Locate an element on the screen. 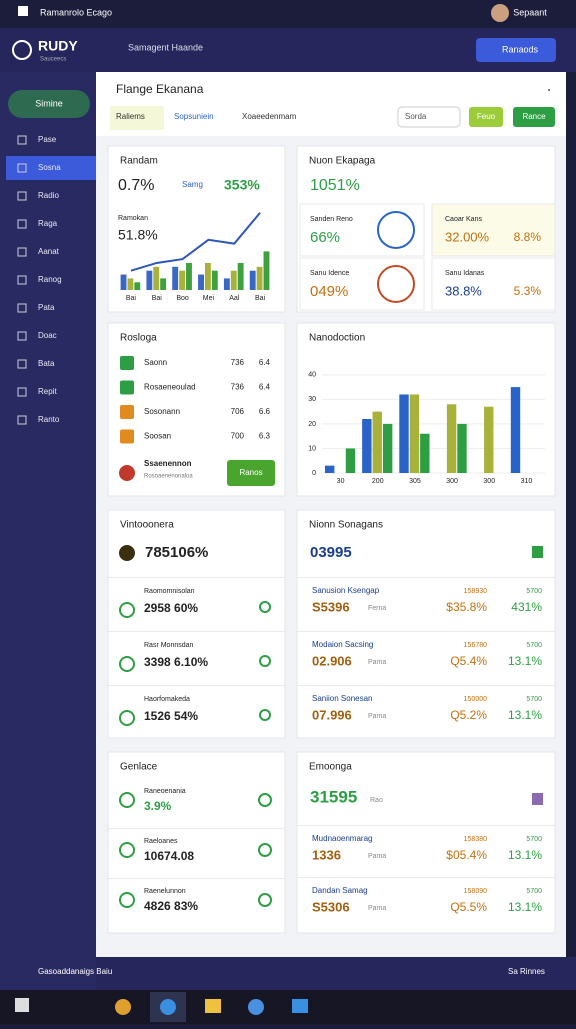 The width and height of the screenshot is (576, 1029). footer-title: Ssaenennon is located at coordinates (168, 463).